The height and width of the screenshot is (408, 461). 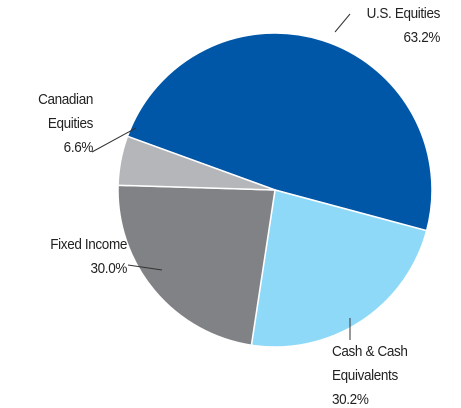 I want to click on category-label: Canadian Equities, so click(x=65, y=111).